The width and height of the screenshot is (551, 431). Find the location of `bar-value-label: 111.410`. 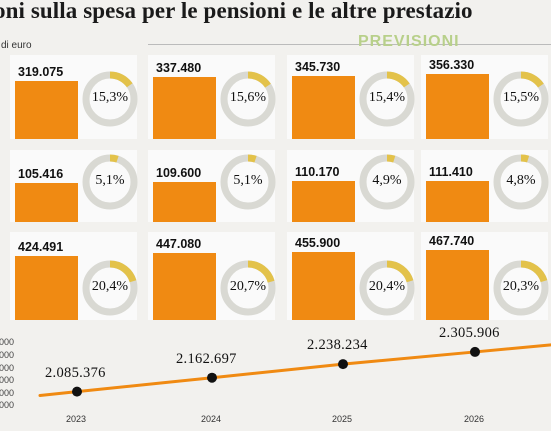

bar-value-label: 111.410 is located at coordinates (451, 172).